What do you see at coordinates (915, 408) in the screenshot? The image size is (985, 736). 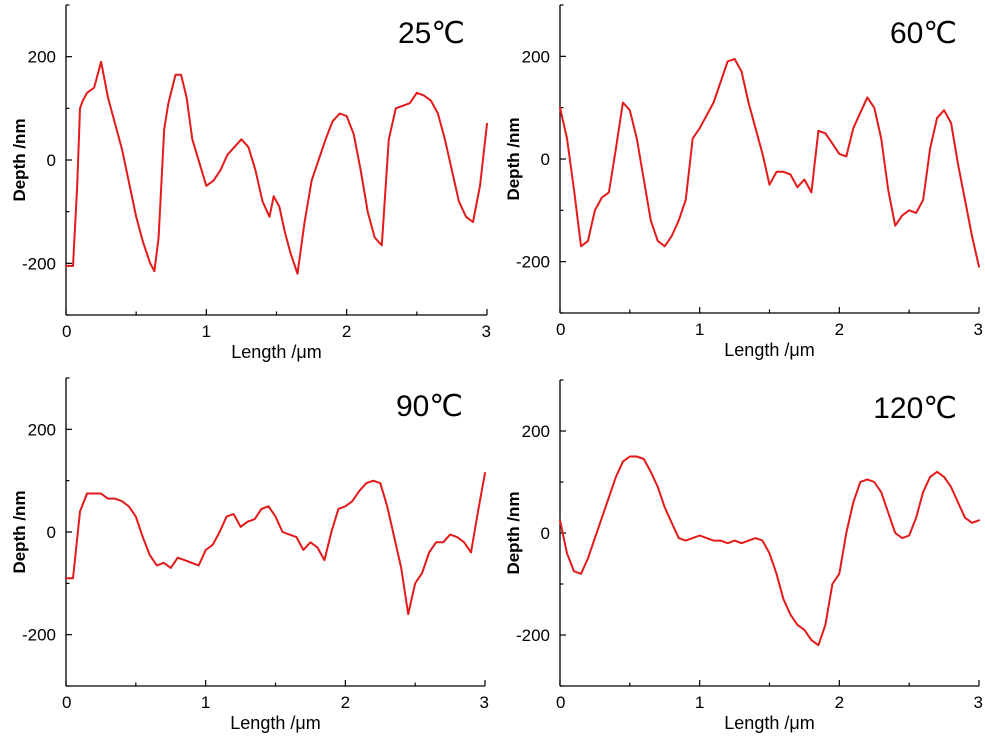 I see `panel-title: 120℃` at bounding box center [915, 408].